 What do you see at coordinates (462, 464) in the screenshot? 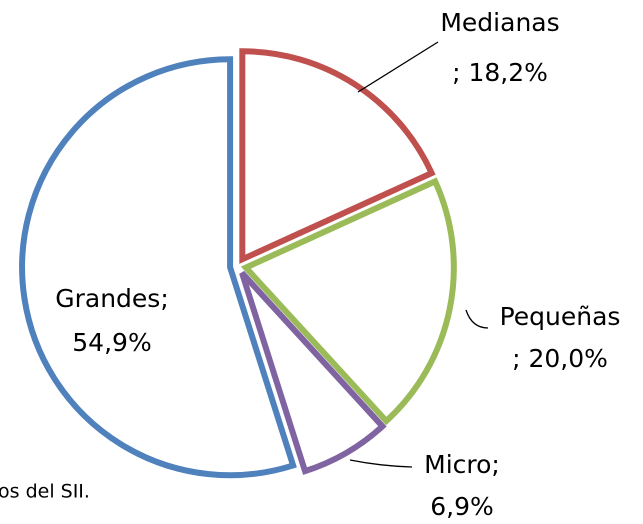
I see `slice-label: Micro;` at bounding box center [462, 464].